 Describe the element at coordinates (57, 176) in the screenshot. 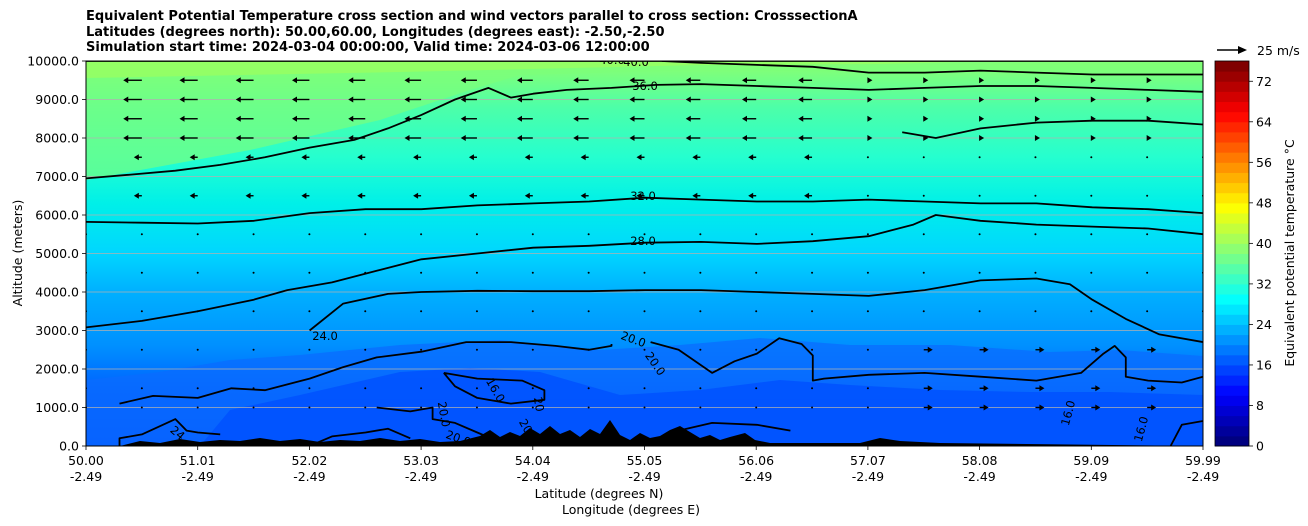

I see `y-tick-label: 7000.0` at that location.